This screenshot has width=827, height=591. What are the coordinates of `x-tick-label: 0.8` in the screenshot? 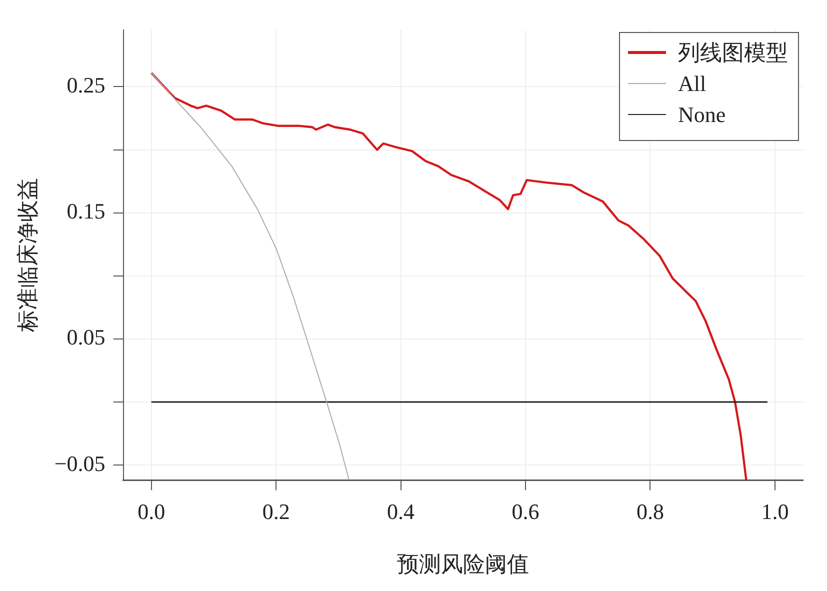 It's located at (650, 511).